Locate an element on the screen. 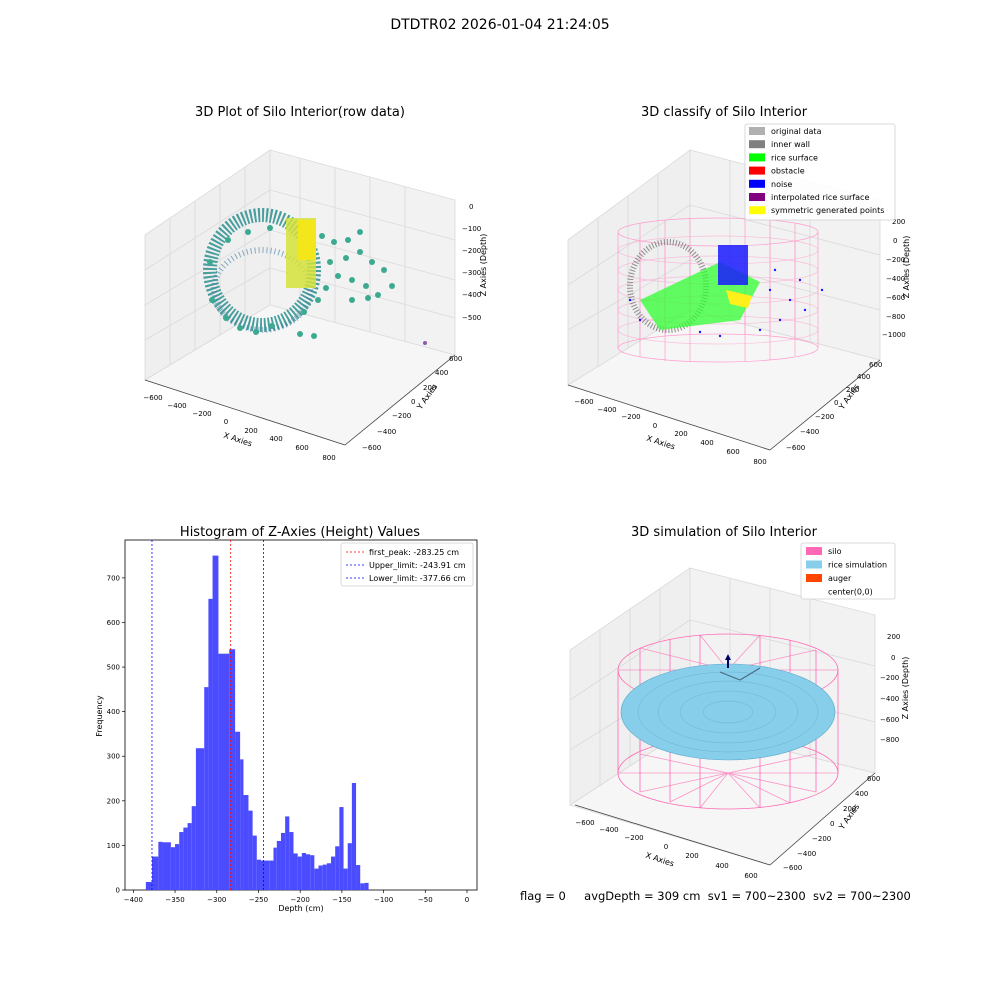 Image resolution: width=1000 pixels, height=1000 pixels. raw-y-axis is located at coordinates (400, 400).